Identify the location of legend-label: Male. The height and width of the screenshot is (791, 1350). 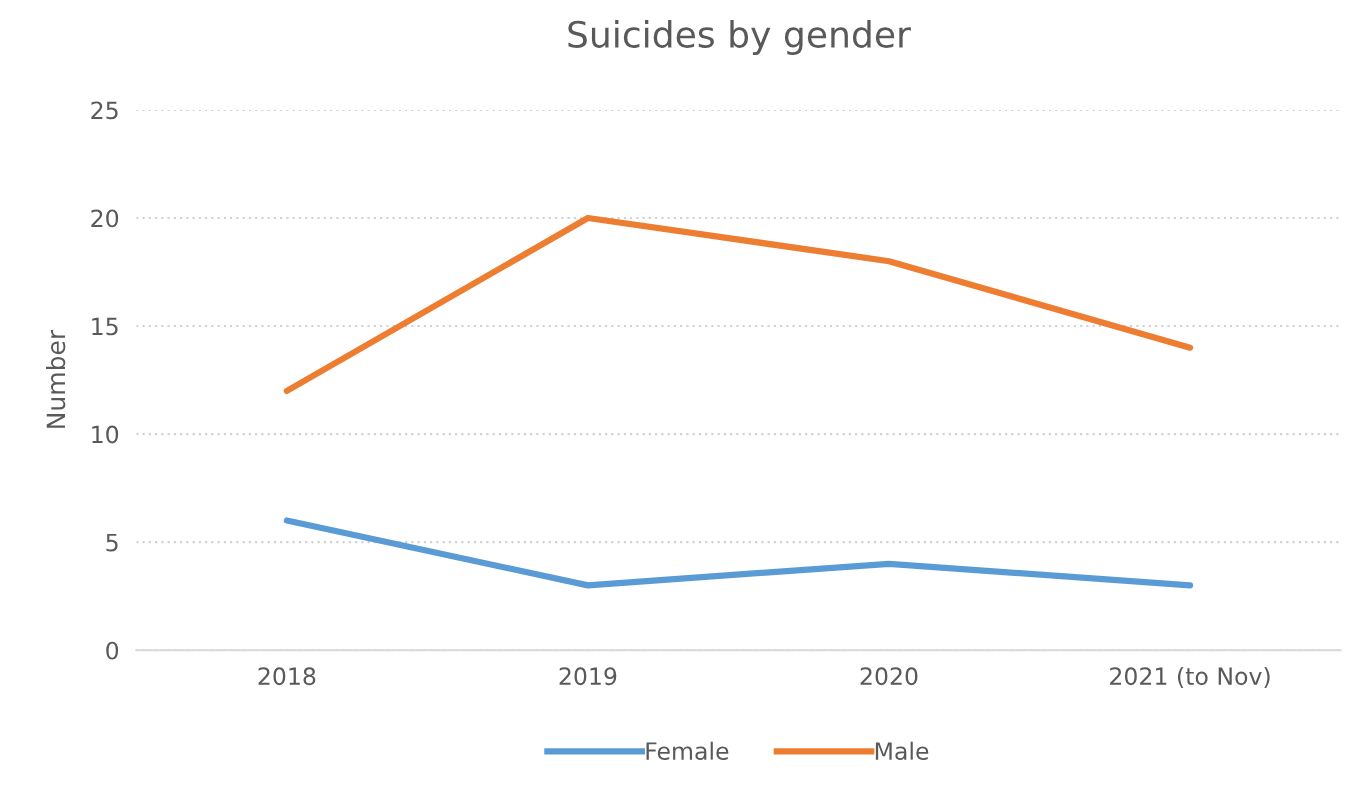
(902, 750).